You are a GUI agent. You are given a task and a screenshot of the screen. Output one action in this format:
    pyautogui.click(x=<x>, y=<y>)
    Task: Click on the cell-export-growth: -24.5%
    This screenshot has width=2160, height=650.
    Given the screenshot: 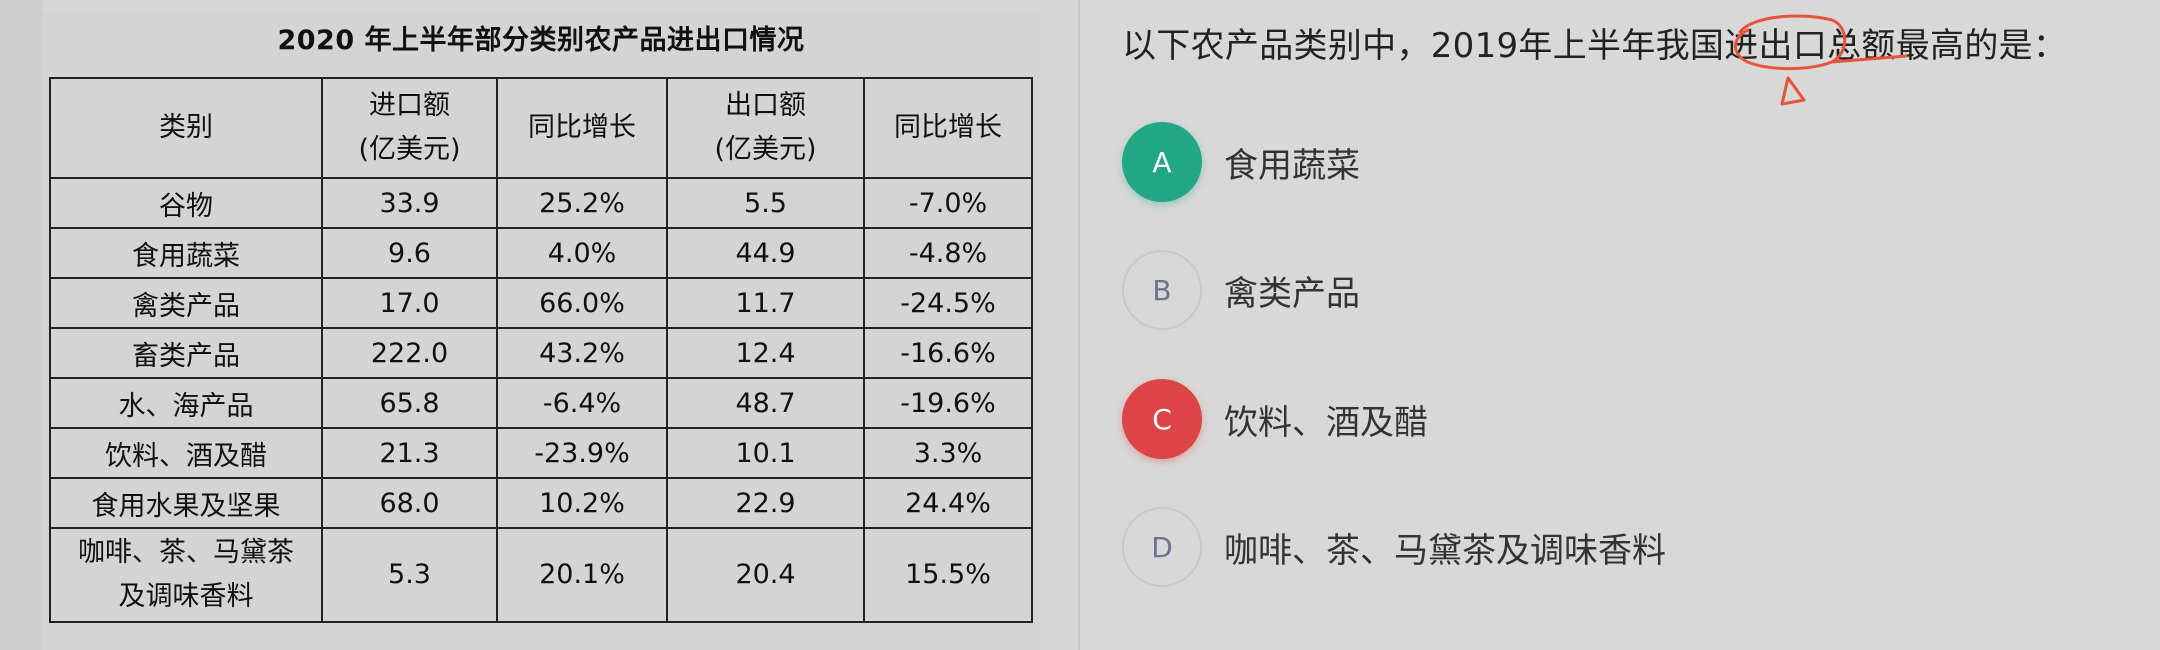 What is the action you would take?
    pyautogui.click(x=948, y=303)
    